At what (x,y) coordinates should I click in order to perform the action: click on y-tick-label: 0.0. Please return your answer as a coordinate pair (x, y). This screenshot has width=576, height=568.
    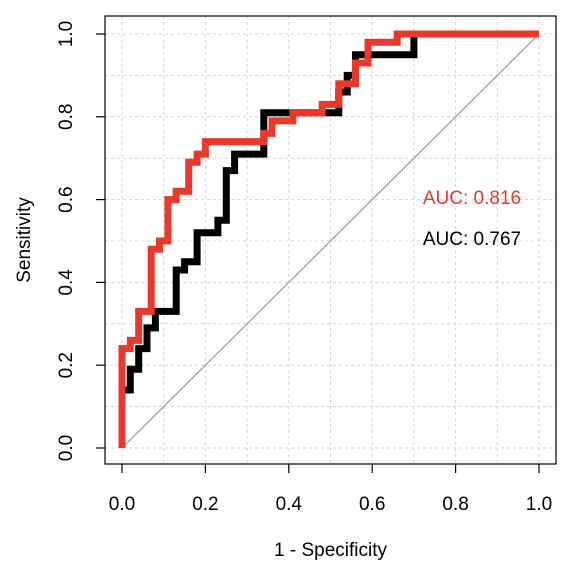
    Looking at the image, I should click on (66, 448).